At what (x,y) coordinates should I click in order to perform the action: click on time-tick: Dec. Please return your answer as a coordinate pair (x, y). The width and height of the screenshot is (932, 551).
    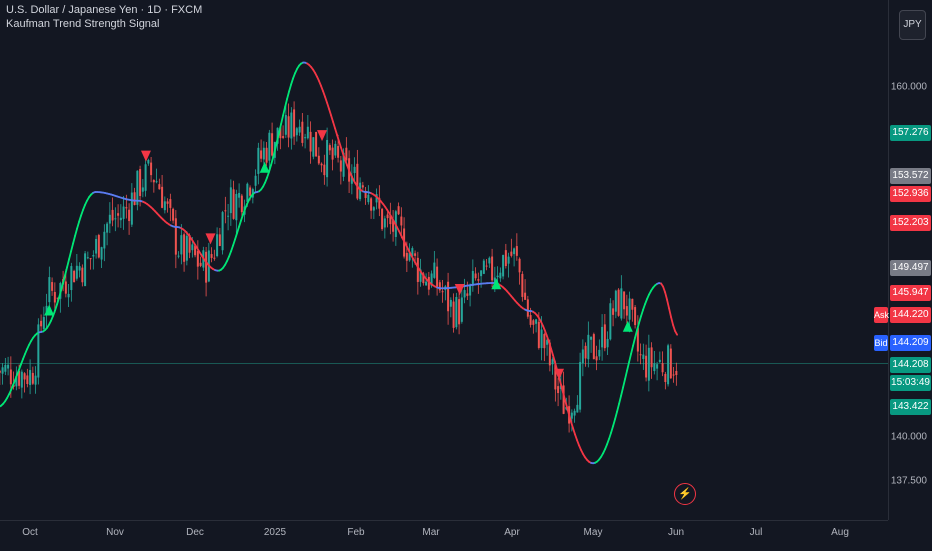
    Looking at the image, I should click on (195, 532).